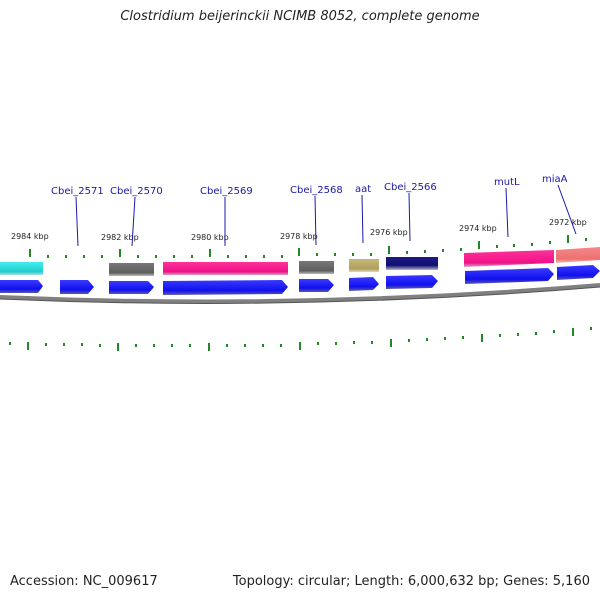  I want to click on upper-tick-ring, so click(308, 246).